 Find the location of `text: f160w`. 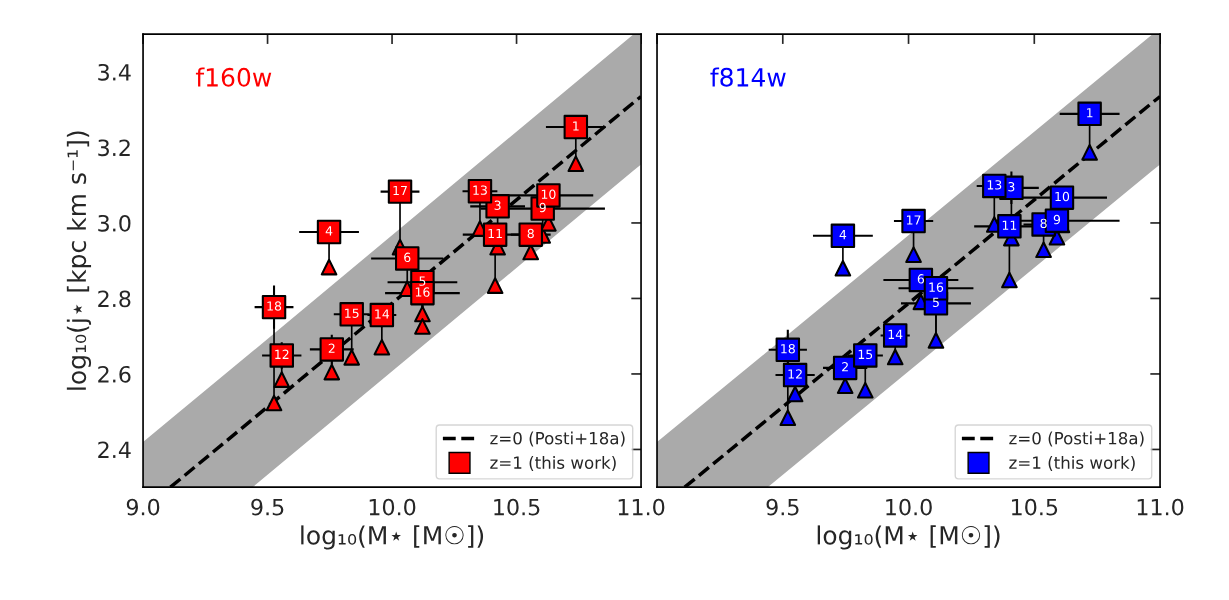

text: f160w is located at coordinates (233, 77).